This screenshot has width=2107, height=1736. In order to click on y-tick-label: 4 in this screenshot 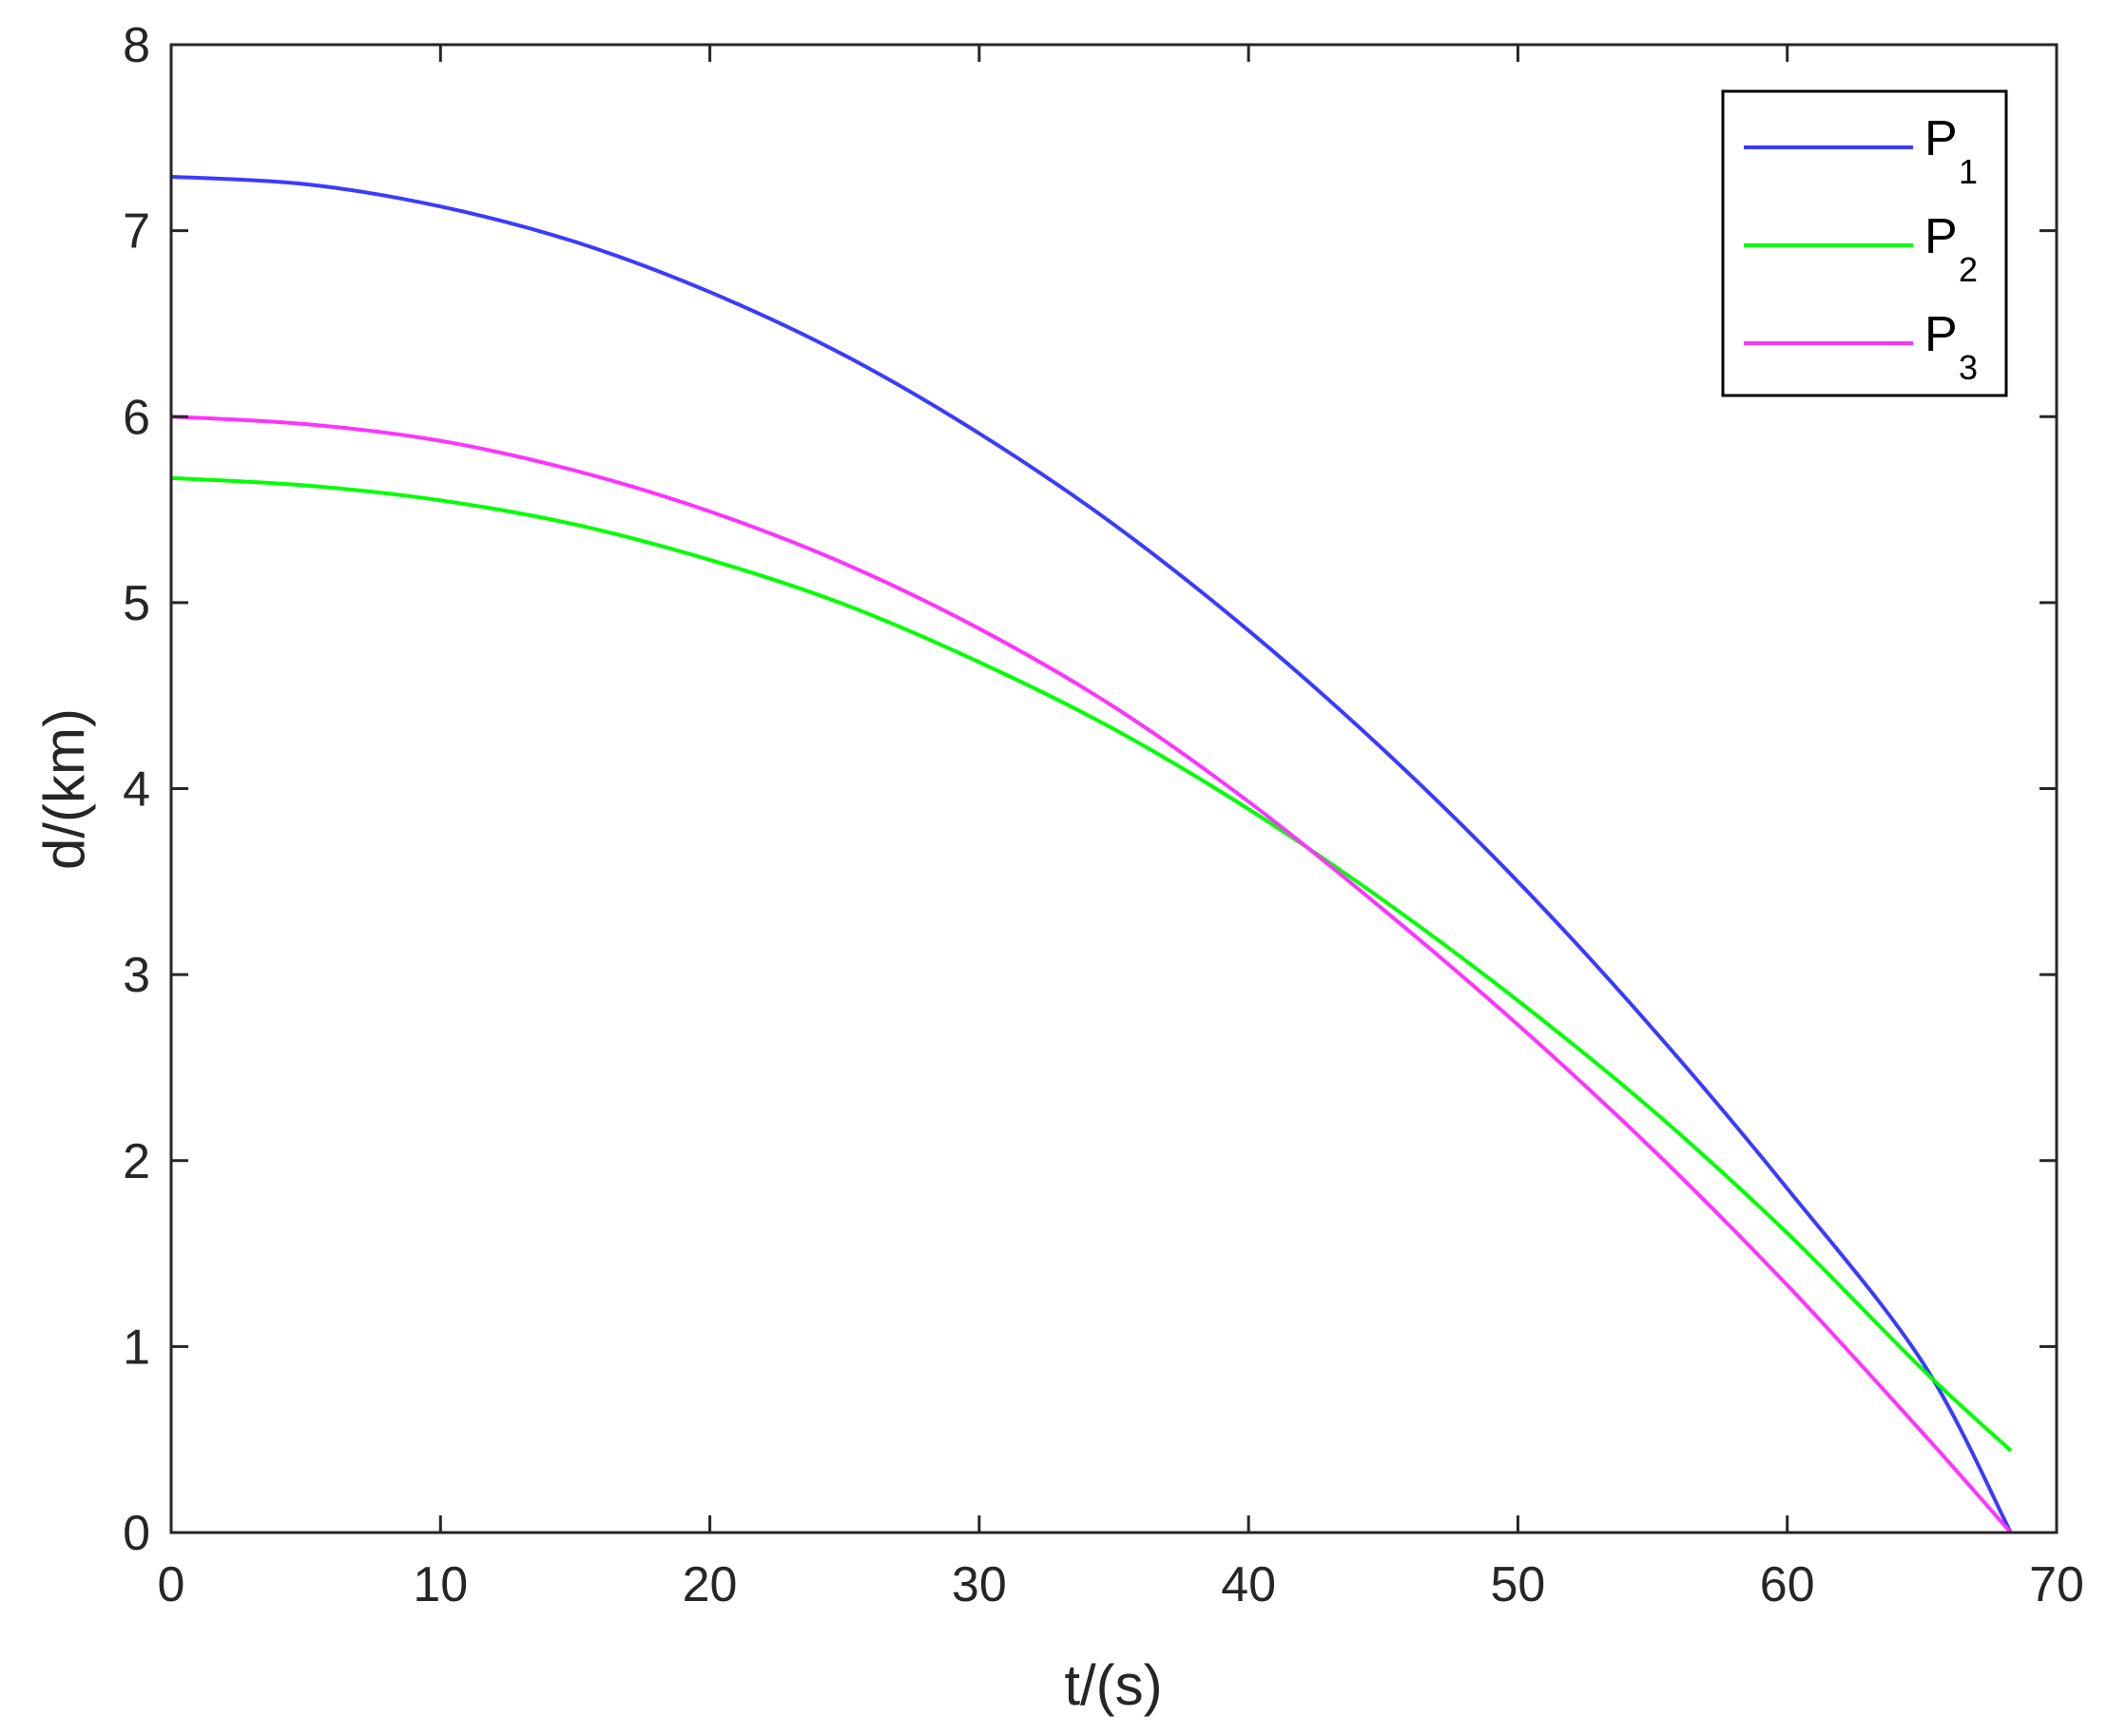, I will do `click(136, 790)`.